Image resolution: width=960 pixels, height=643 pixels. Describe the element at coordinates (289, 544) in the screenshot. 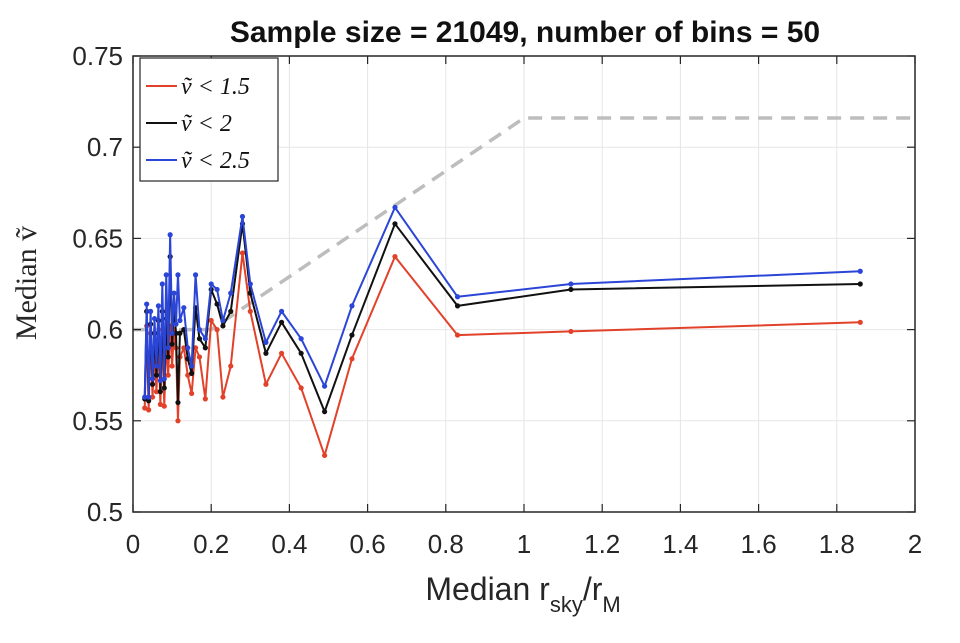

I see `x-tick-label: 0.4` at that location.